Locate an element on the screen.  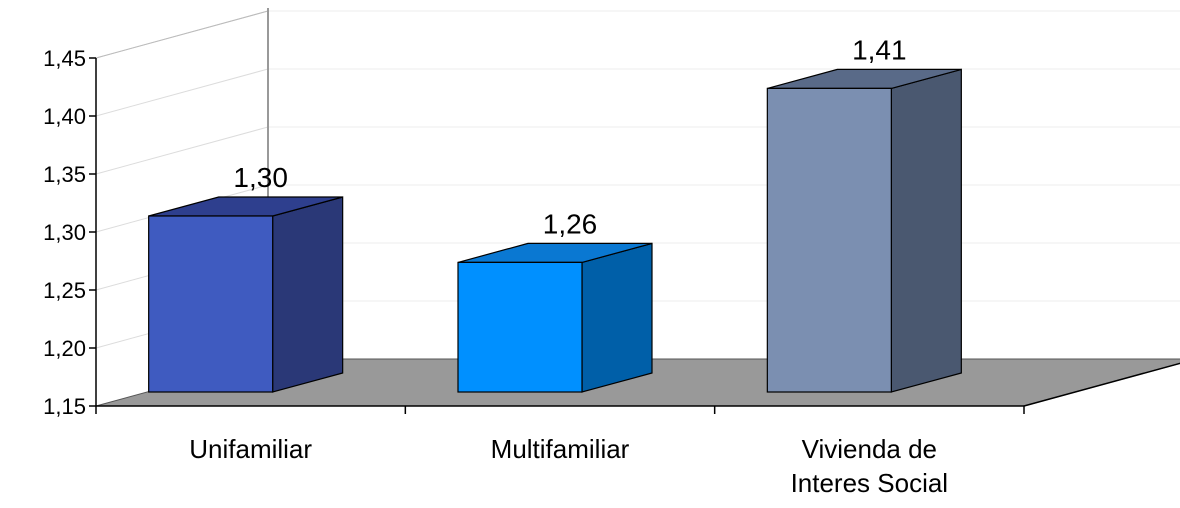
data-label: 1,26 is located at coordinates (570, 223).